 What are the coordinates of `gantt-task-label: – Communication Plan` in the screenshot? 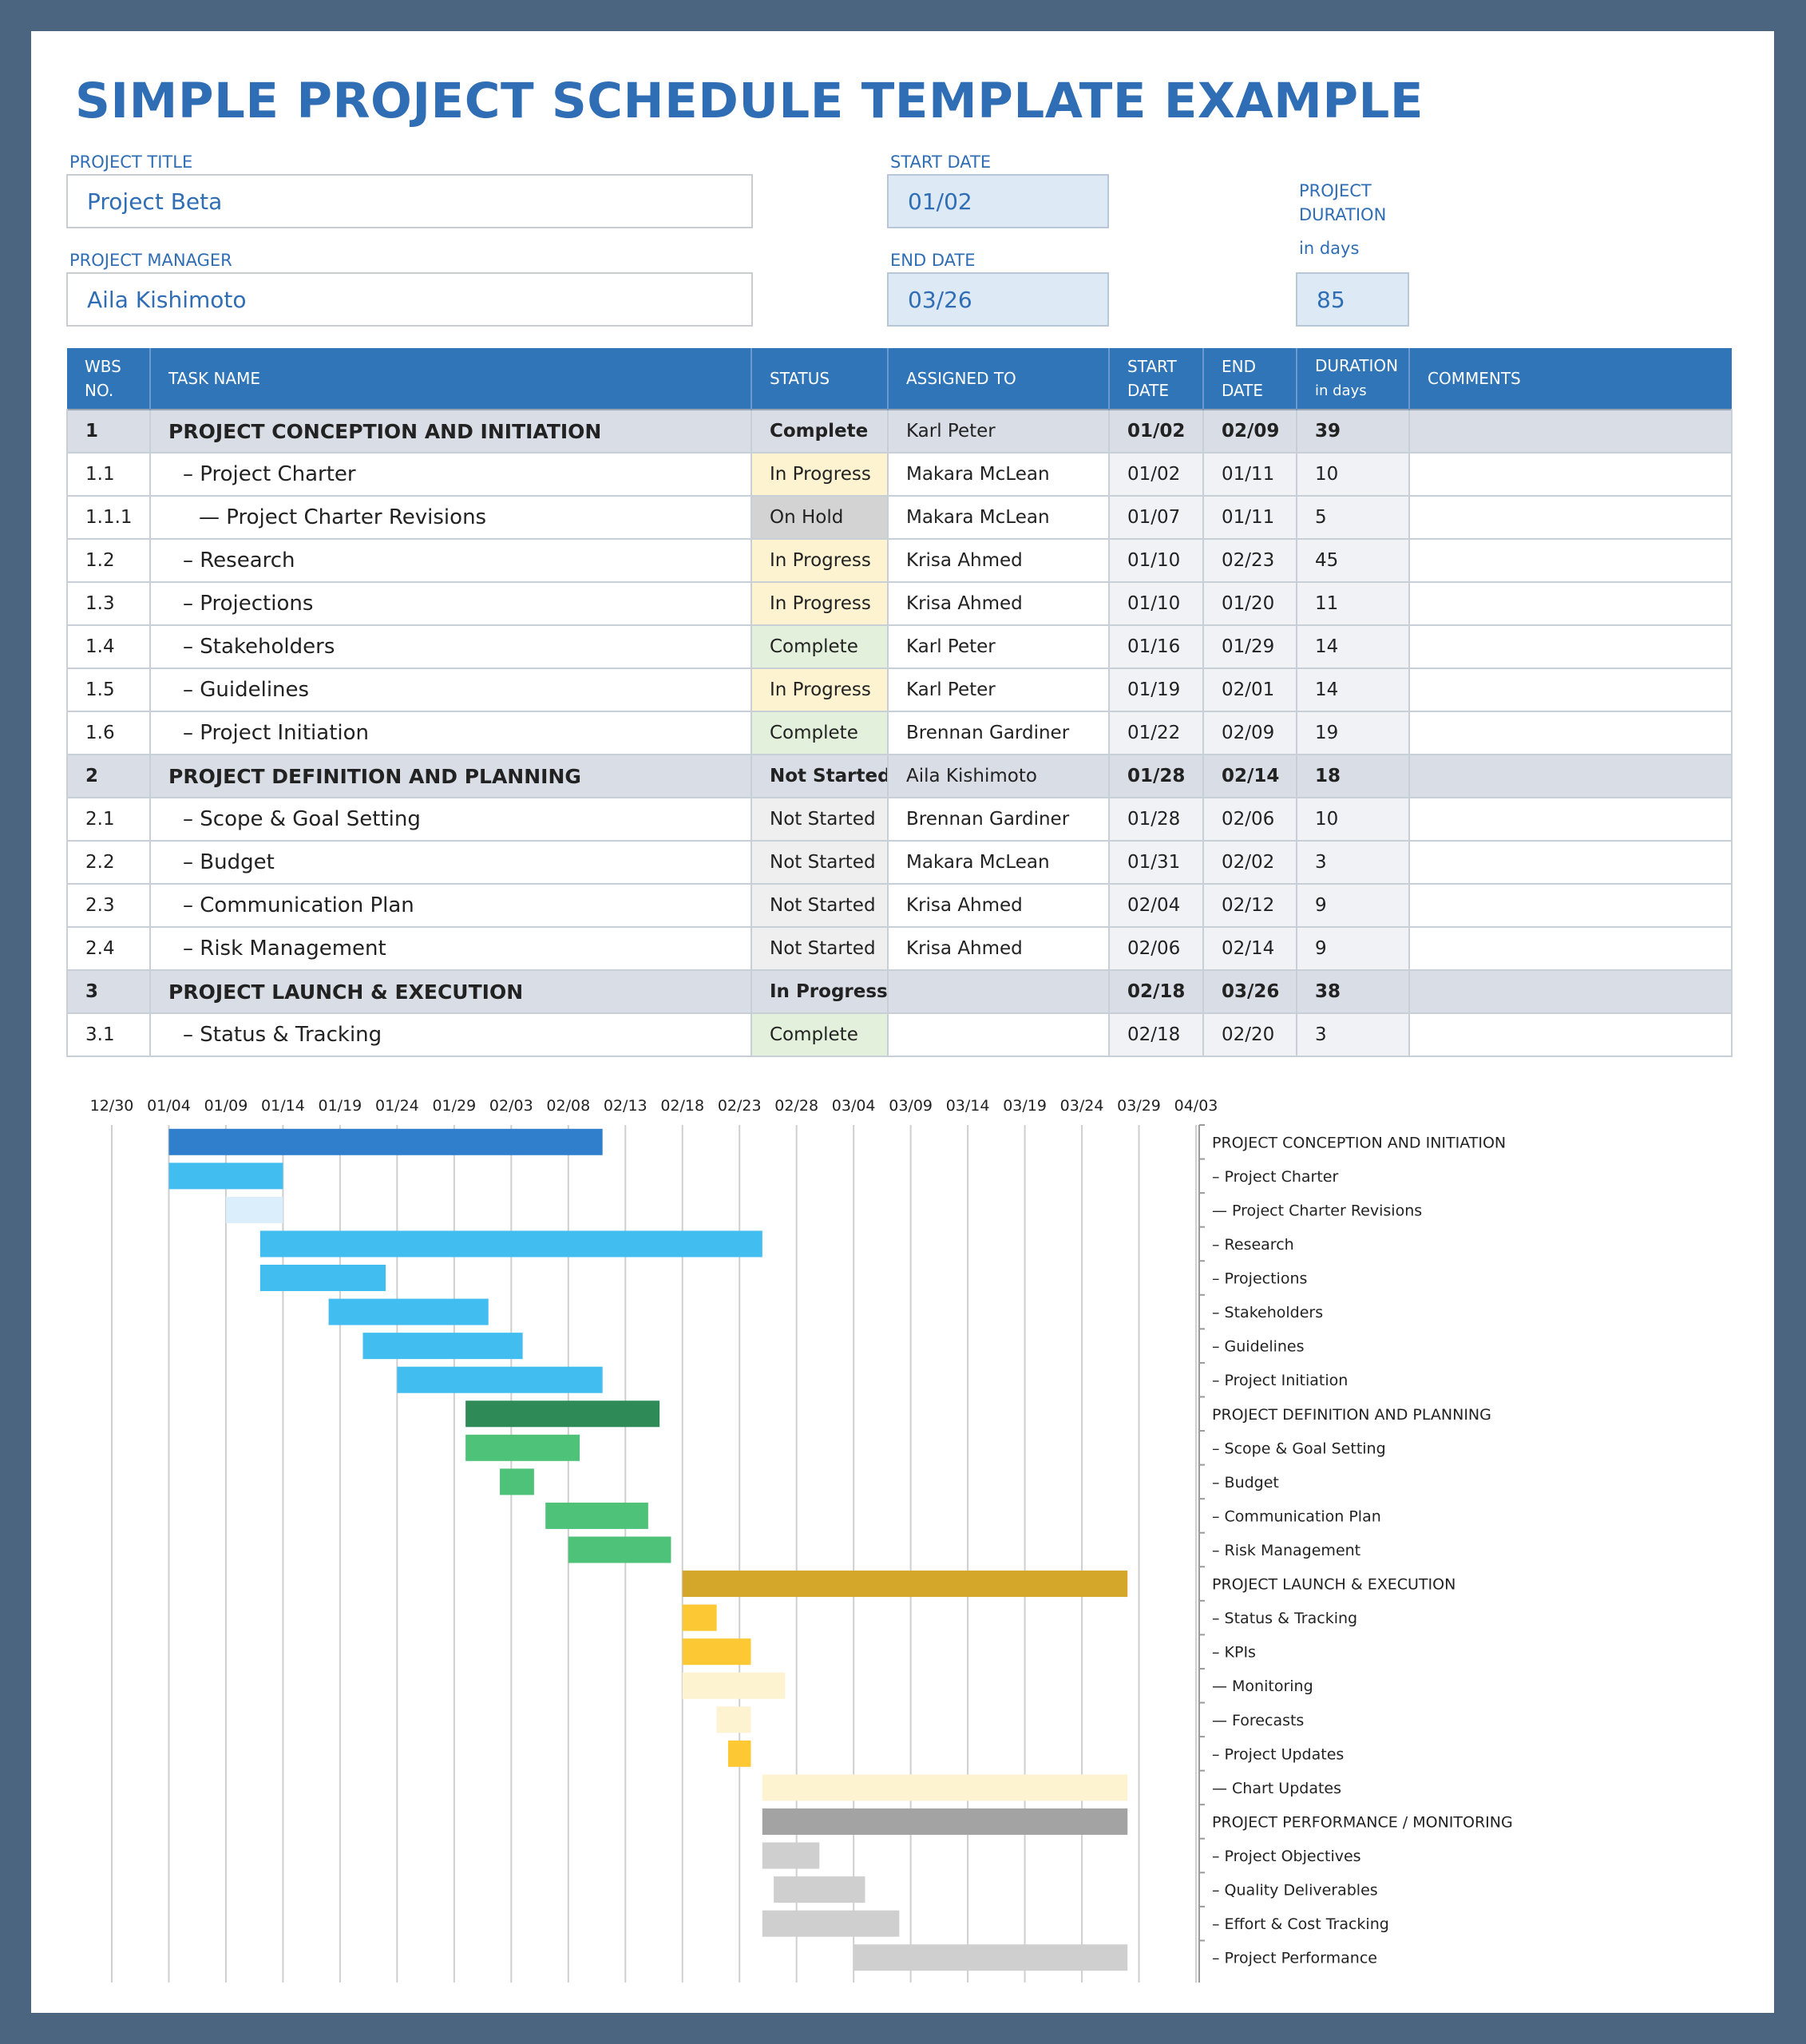 It's located at (1297, 1516).